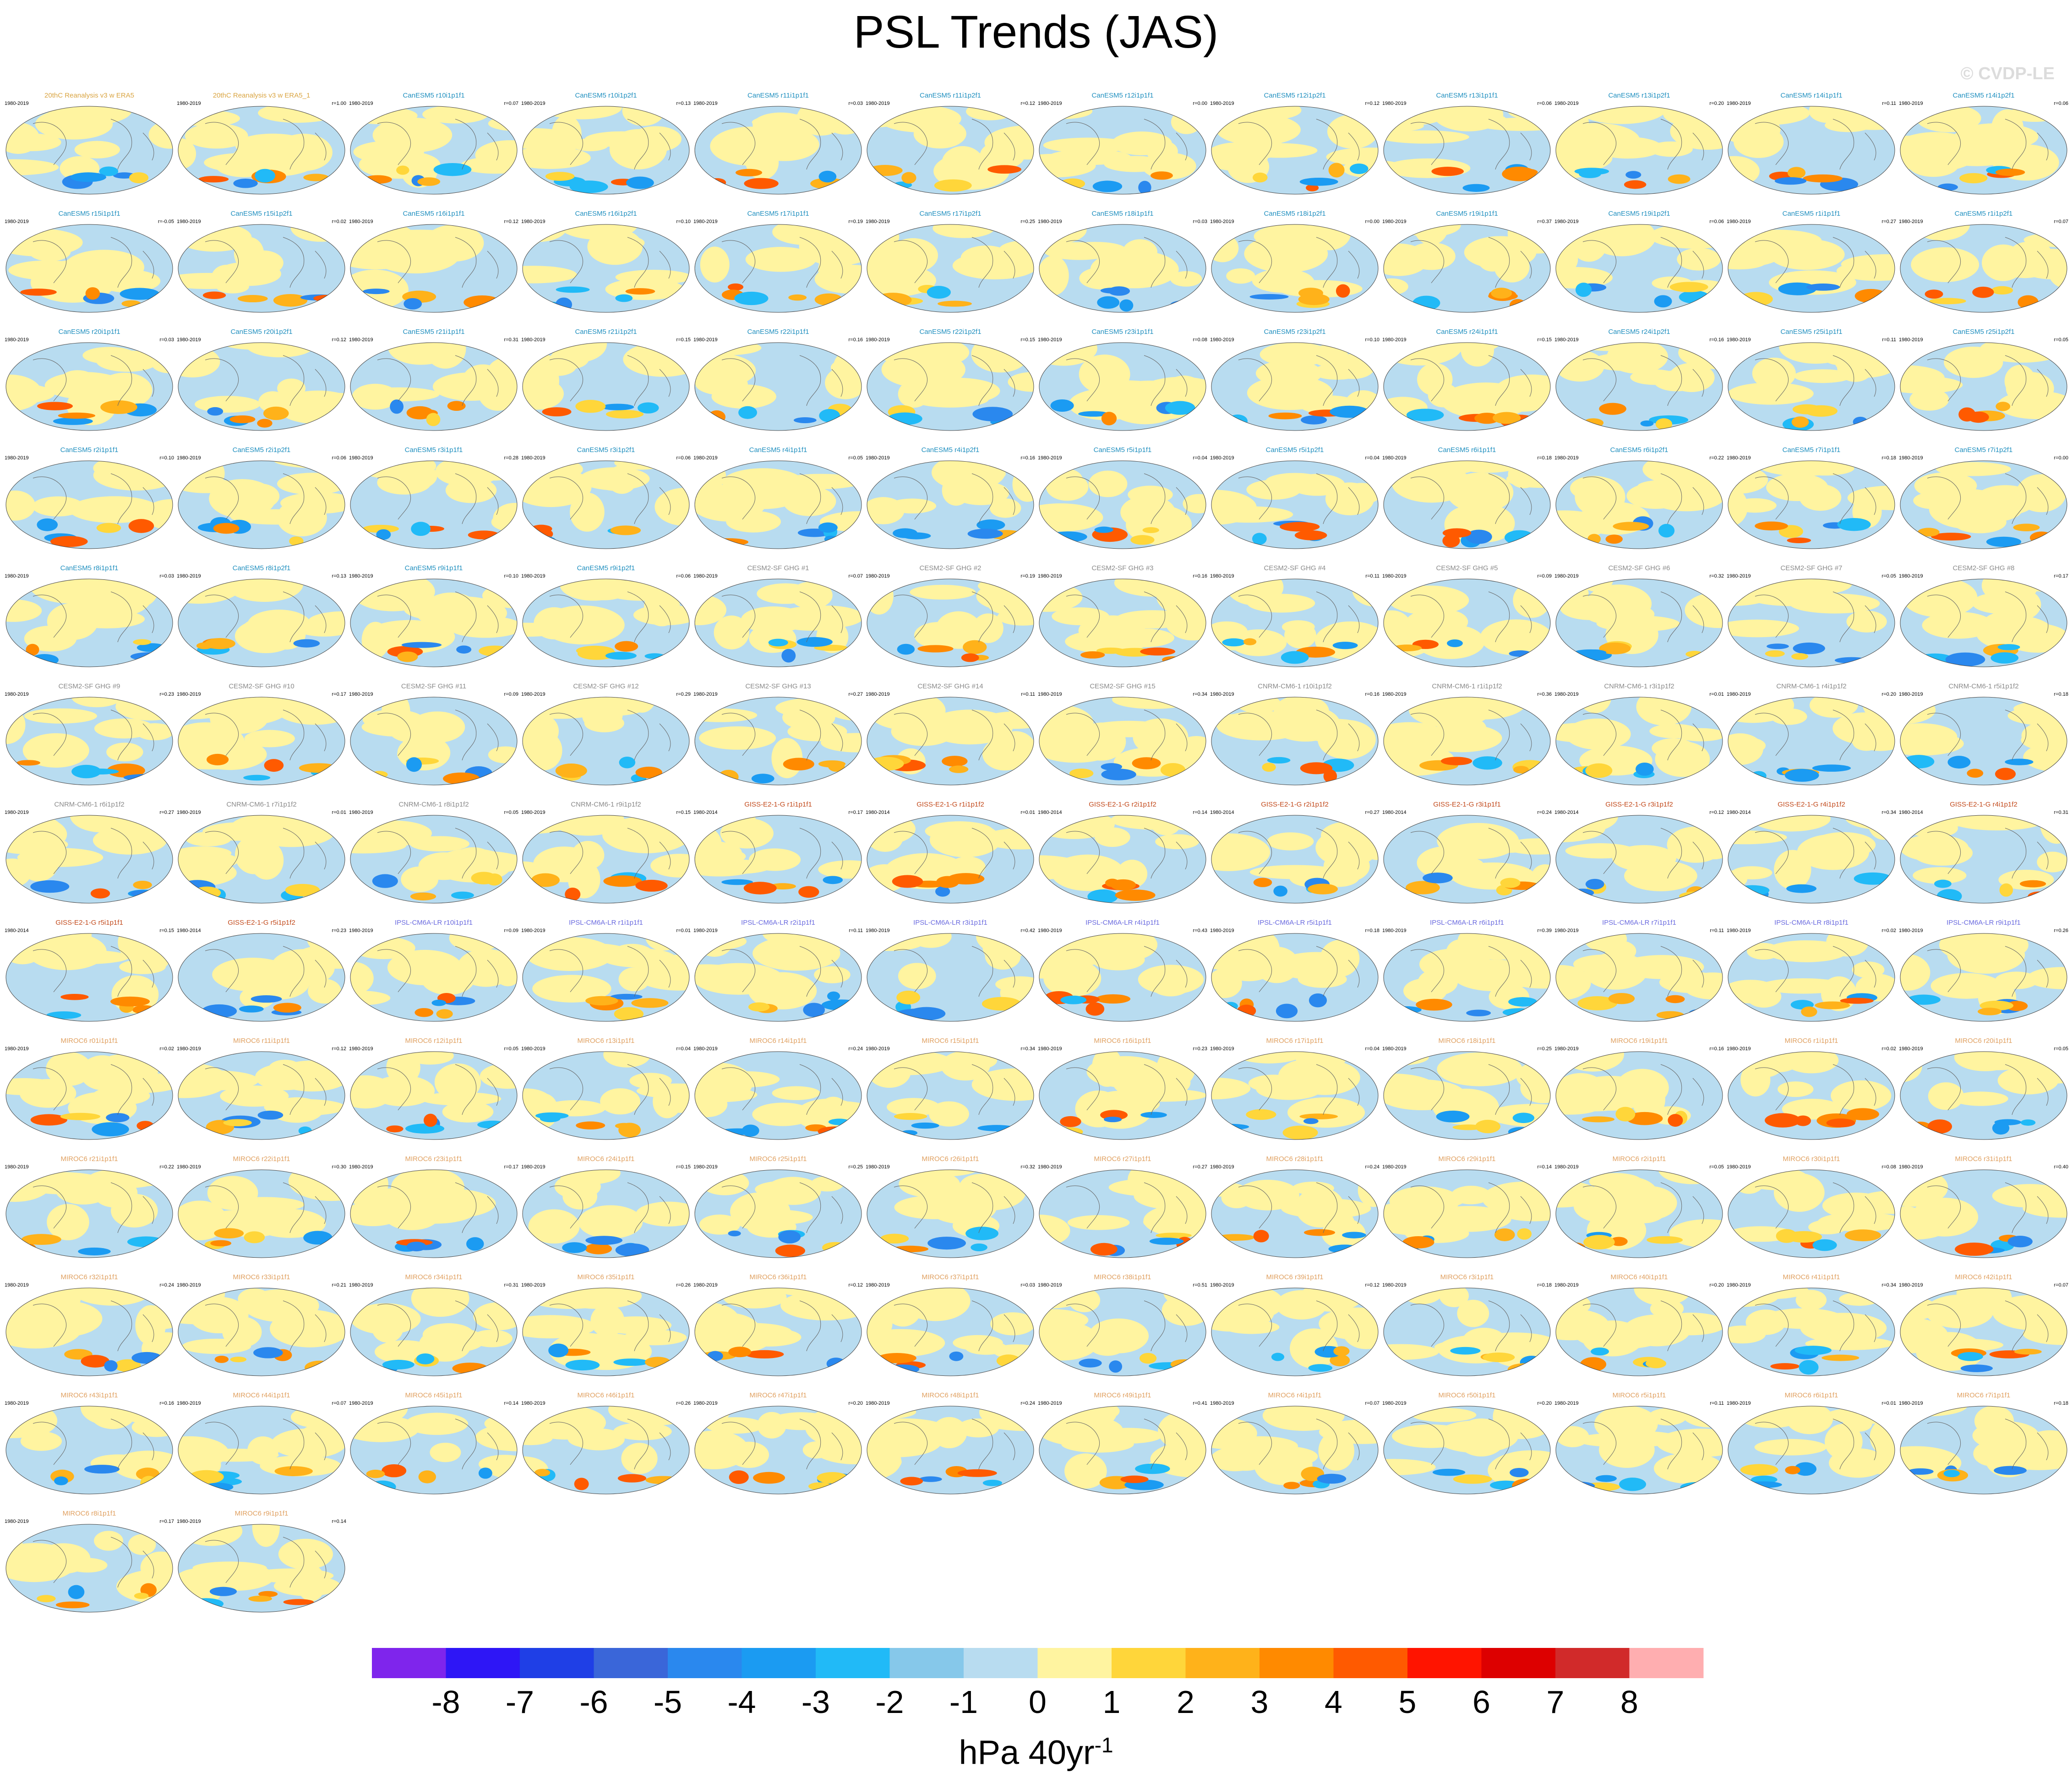 This screenshot has width=2072, height=1778. What do you see at coordinates (1372, 222) in the screenshot?
I see `panel-correlation: r=0.00` at bounding box center [1372, 222].